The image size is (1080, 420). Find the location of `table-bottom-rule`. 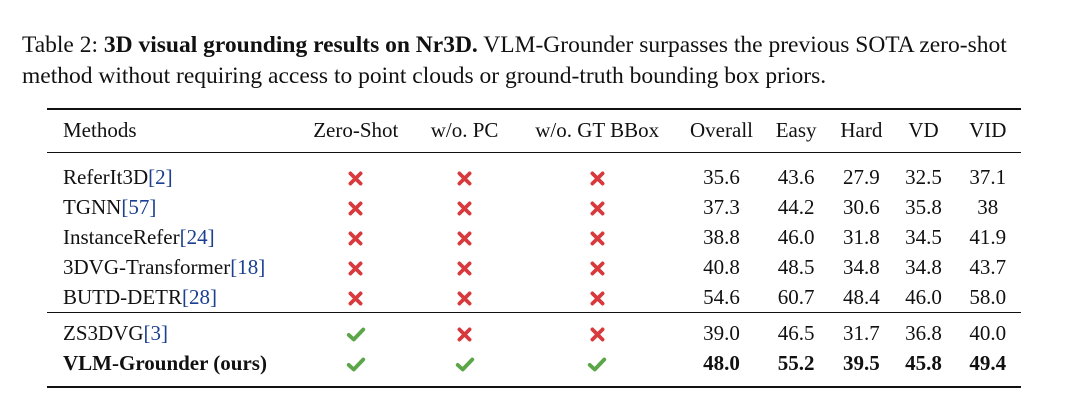

table-bottom-rule is located at coordinates (534, 387).